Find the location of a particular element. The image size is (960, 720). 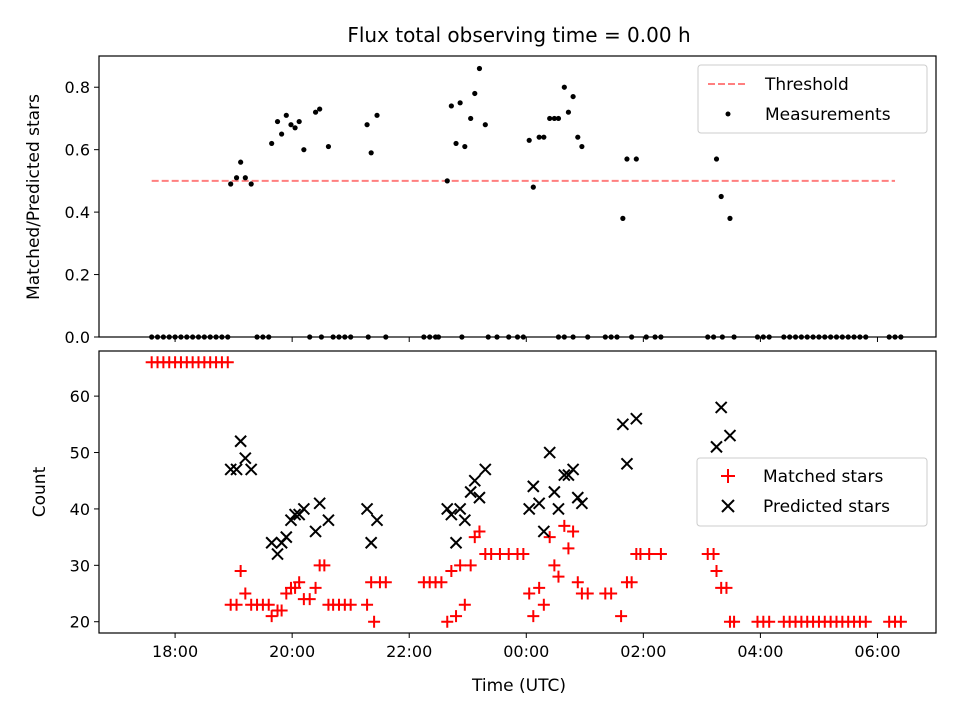

x-tick-label: 00:00 is located at coordinates (526, 651).